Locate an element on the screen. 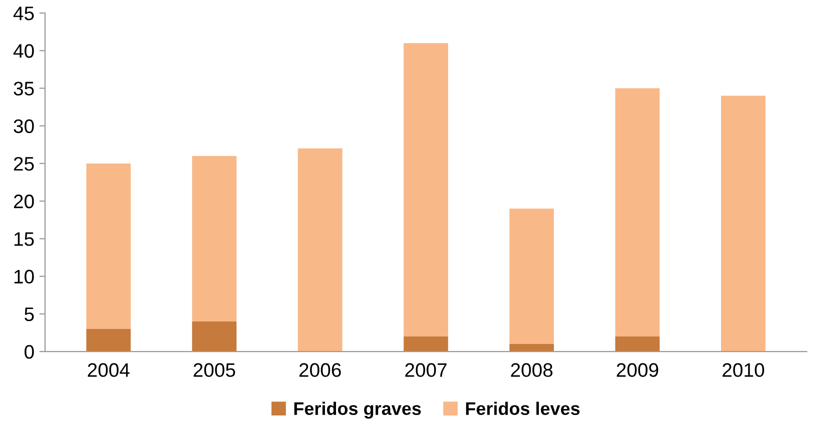  y-tick-label: 15 is located at coordinates (24, 239).